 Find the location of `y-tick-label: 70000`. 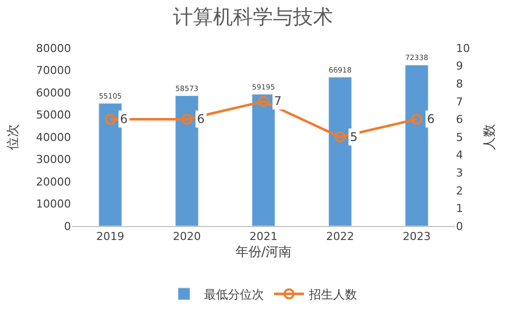

y-tick-label: 70000 is located at coordinates (53, 71).